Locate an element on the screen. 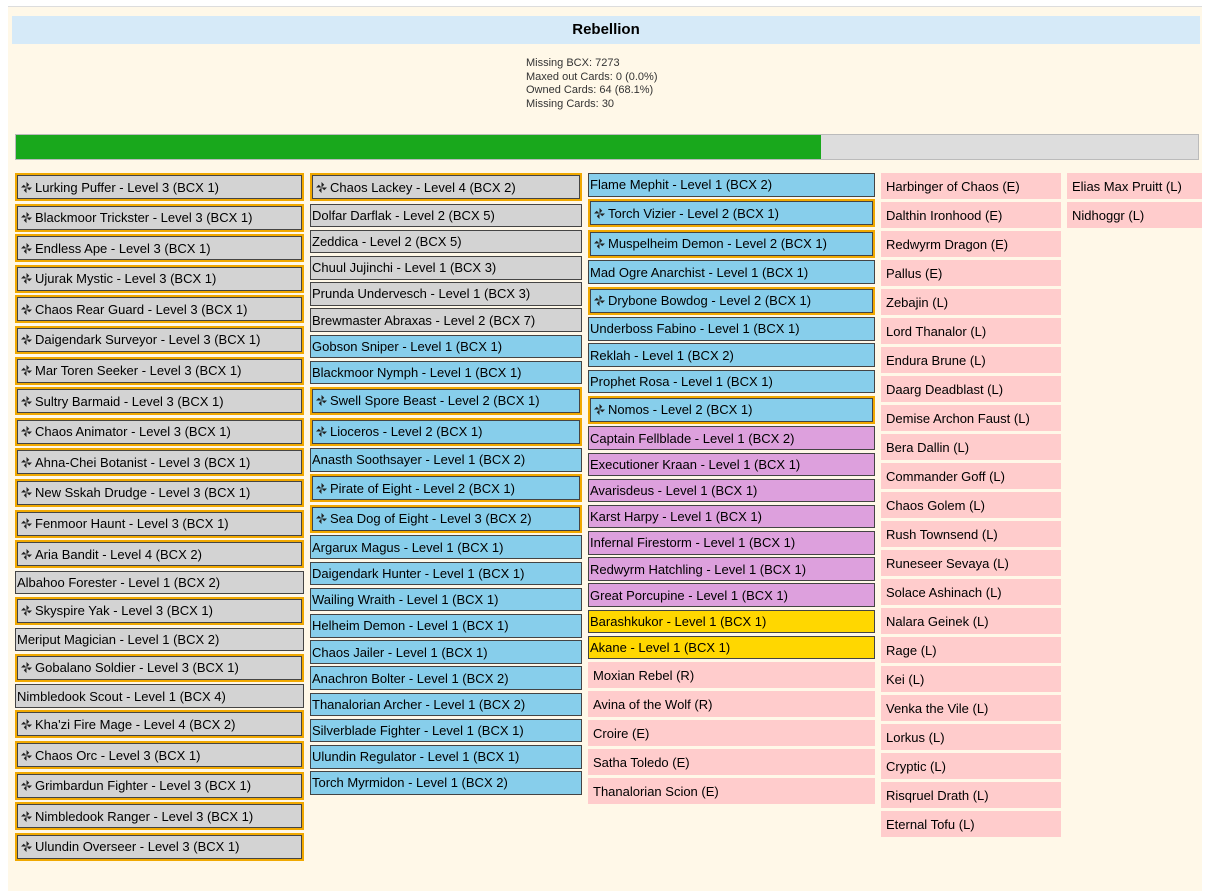  card: Underboss Fabino - Level 1 (BCX 1) is located at coordinates (731, 329).